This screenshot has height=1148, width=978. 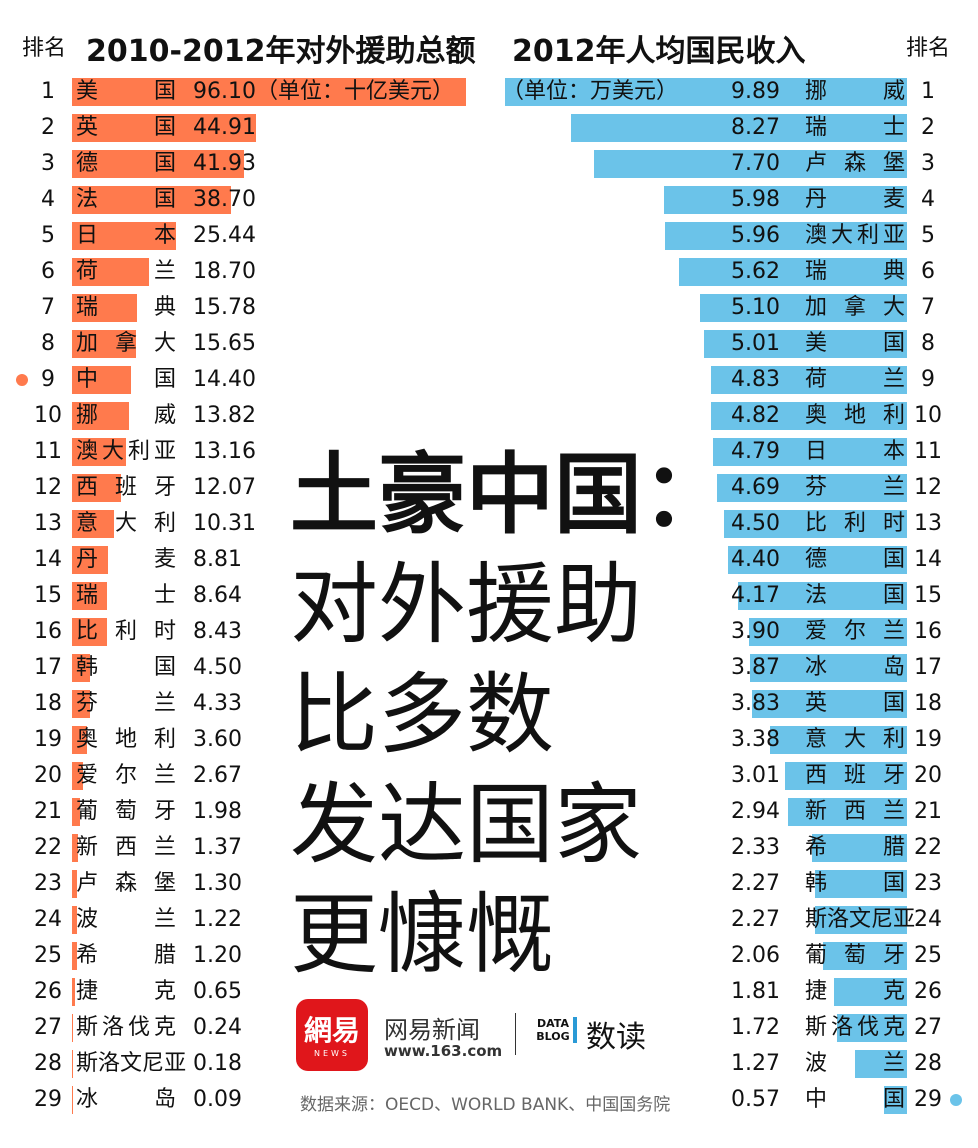 I want to click on income-value: 5.62, so click(x=755, y=271).